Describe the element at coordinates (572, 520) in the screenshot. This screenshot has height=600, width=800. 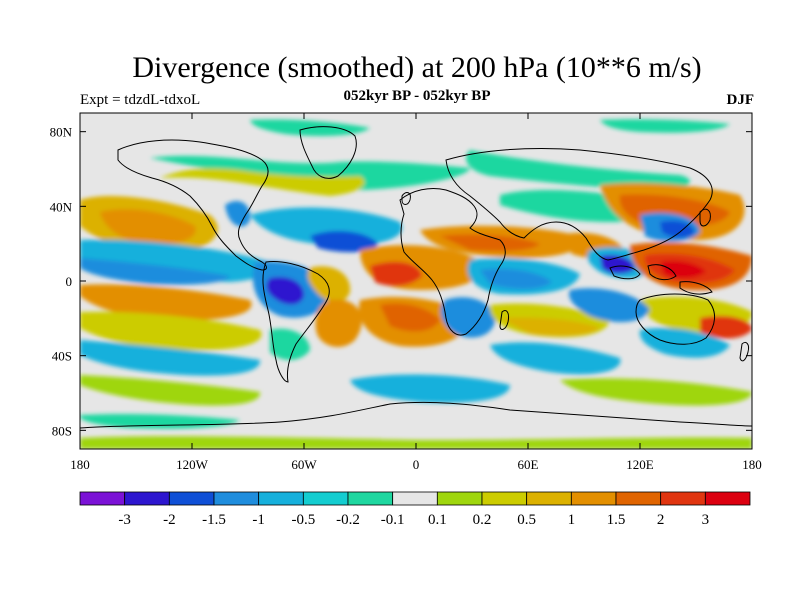
I see `colorbar-label: 1` at that location.